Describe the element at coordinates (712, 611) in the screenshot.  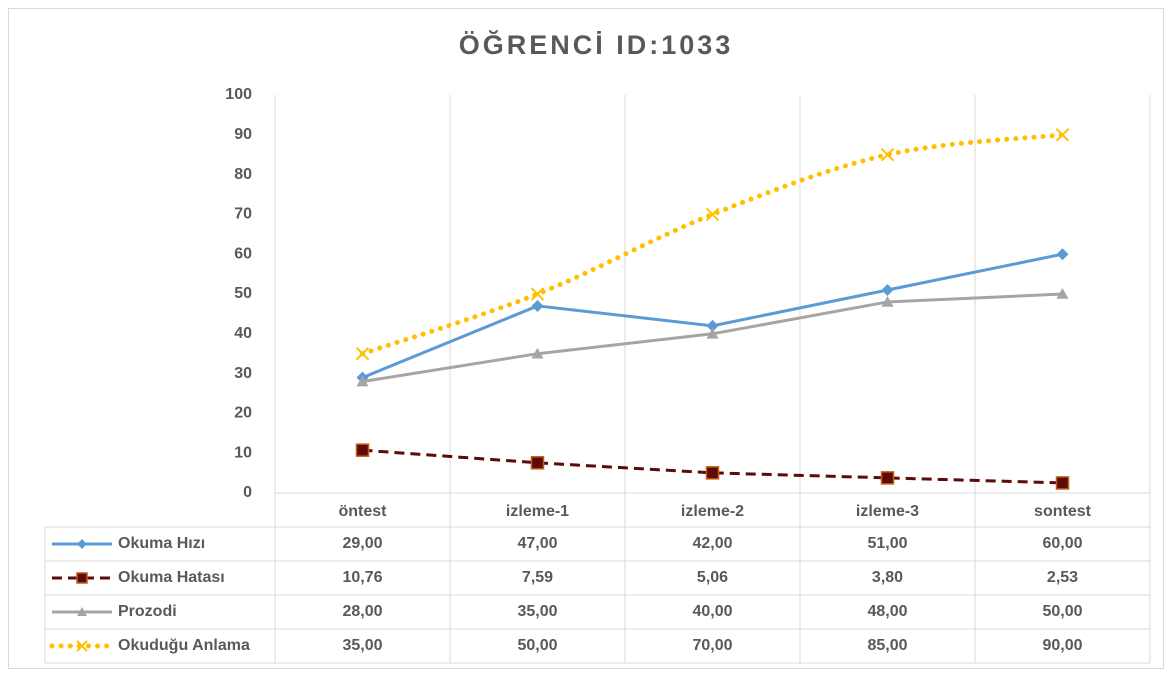
I see `table-value: 40,00` at that location.